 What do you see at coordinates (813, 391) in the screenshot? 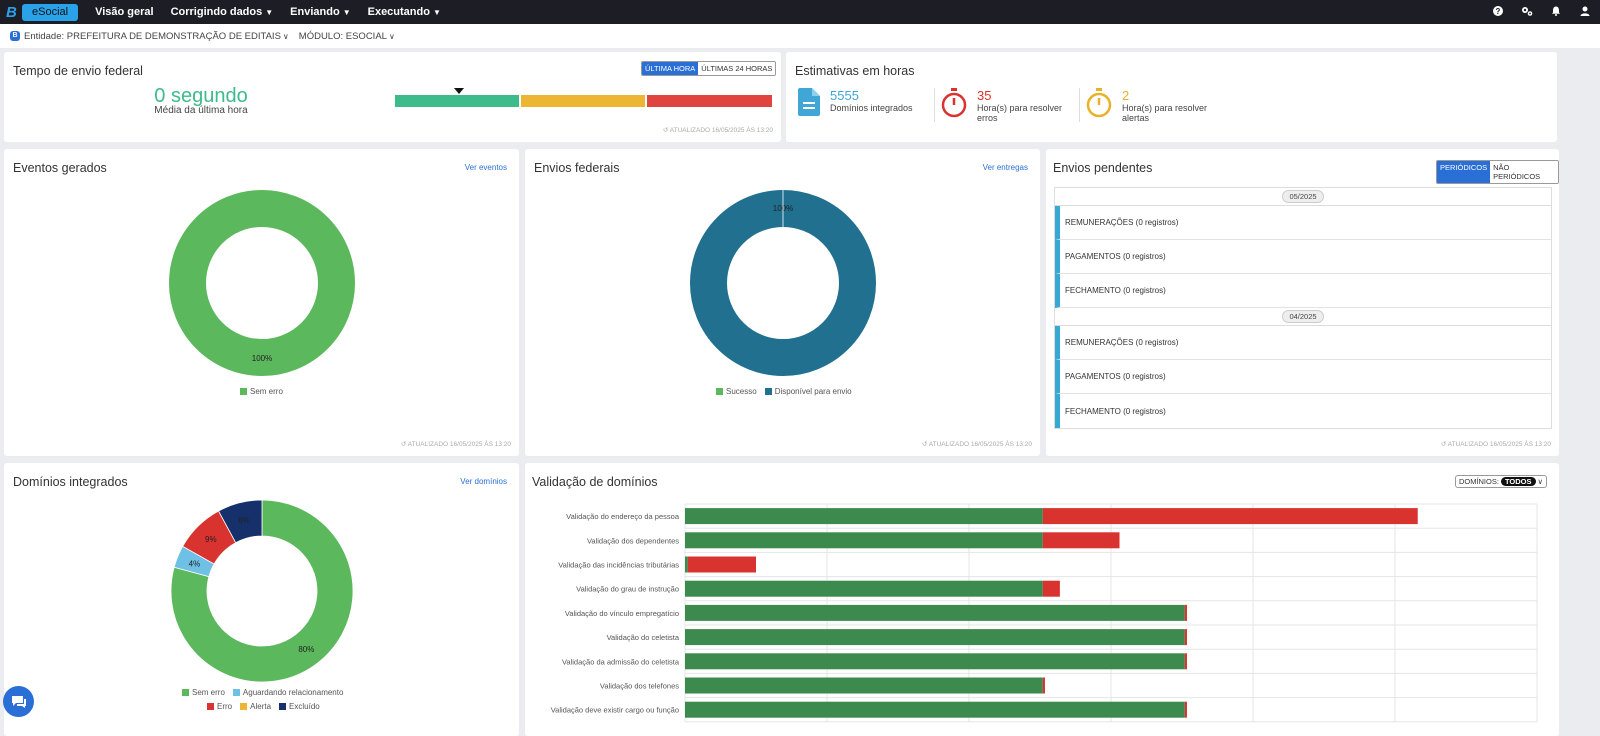
I see `legend-label: Disponível para envio` at bounding box center [813, 391].